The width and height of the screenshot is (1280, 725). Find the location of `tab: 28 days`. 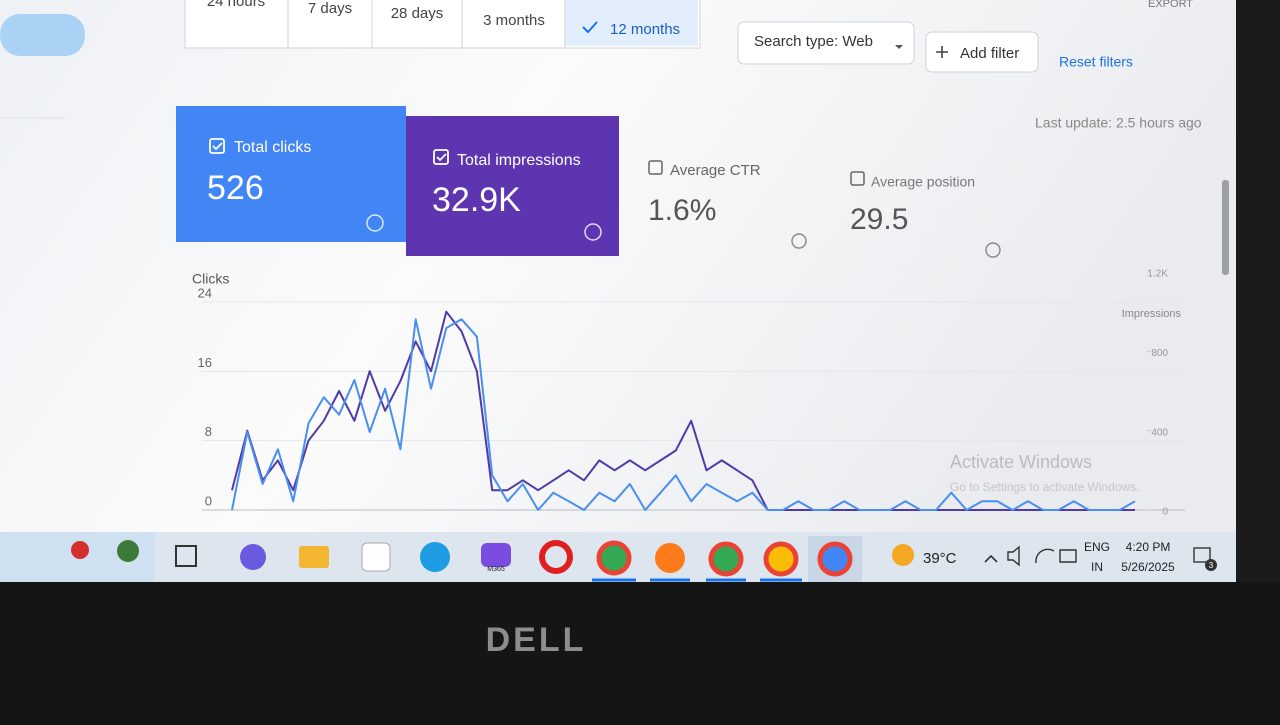

tab: 28 days is located at coordinates (417, 13).